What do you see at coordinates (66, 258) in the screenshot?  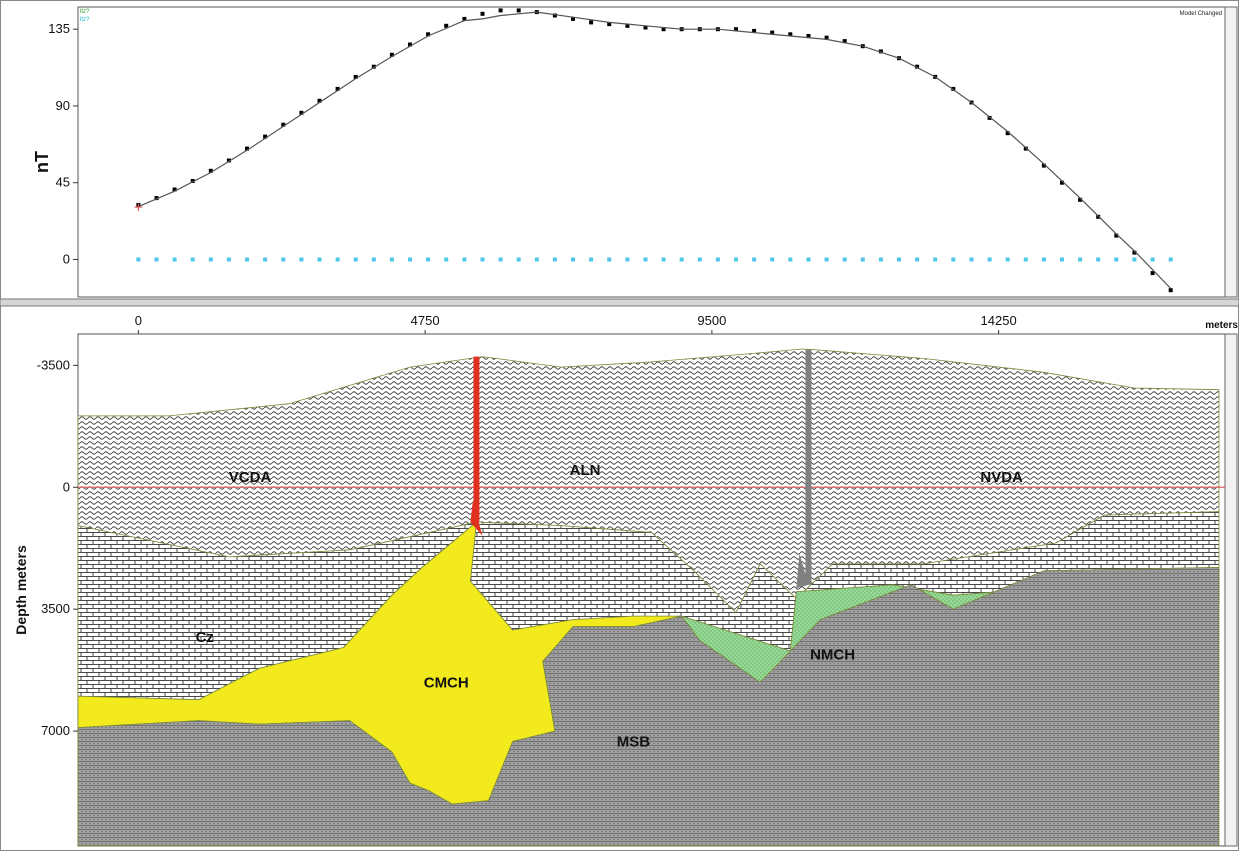 I see `top-y-tick-label-0: 0` at bounding box center [66, 258].